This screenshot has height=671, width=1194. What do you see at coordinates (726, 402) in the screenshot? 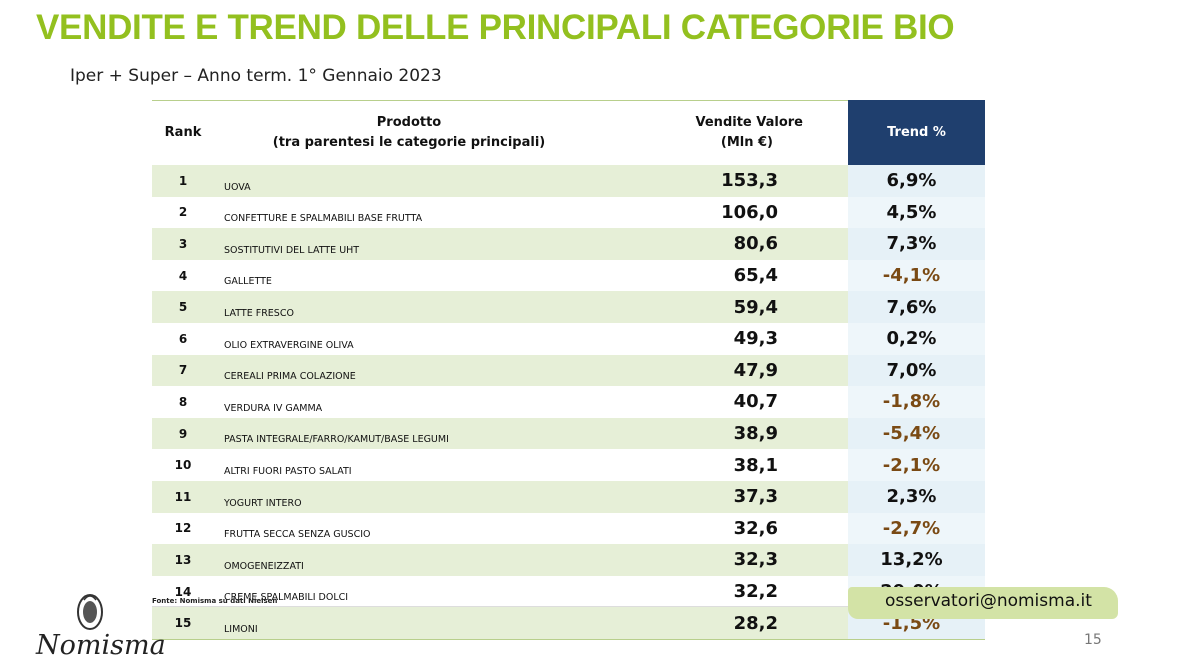
I see `row-value: 40,7` at bounding box center [726, 402].